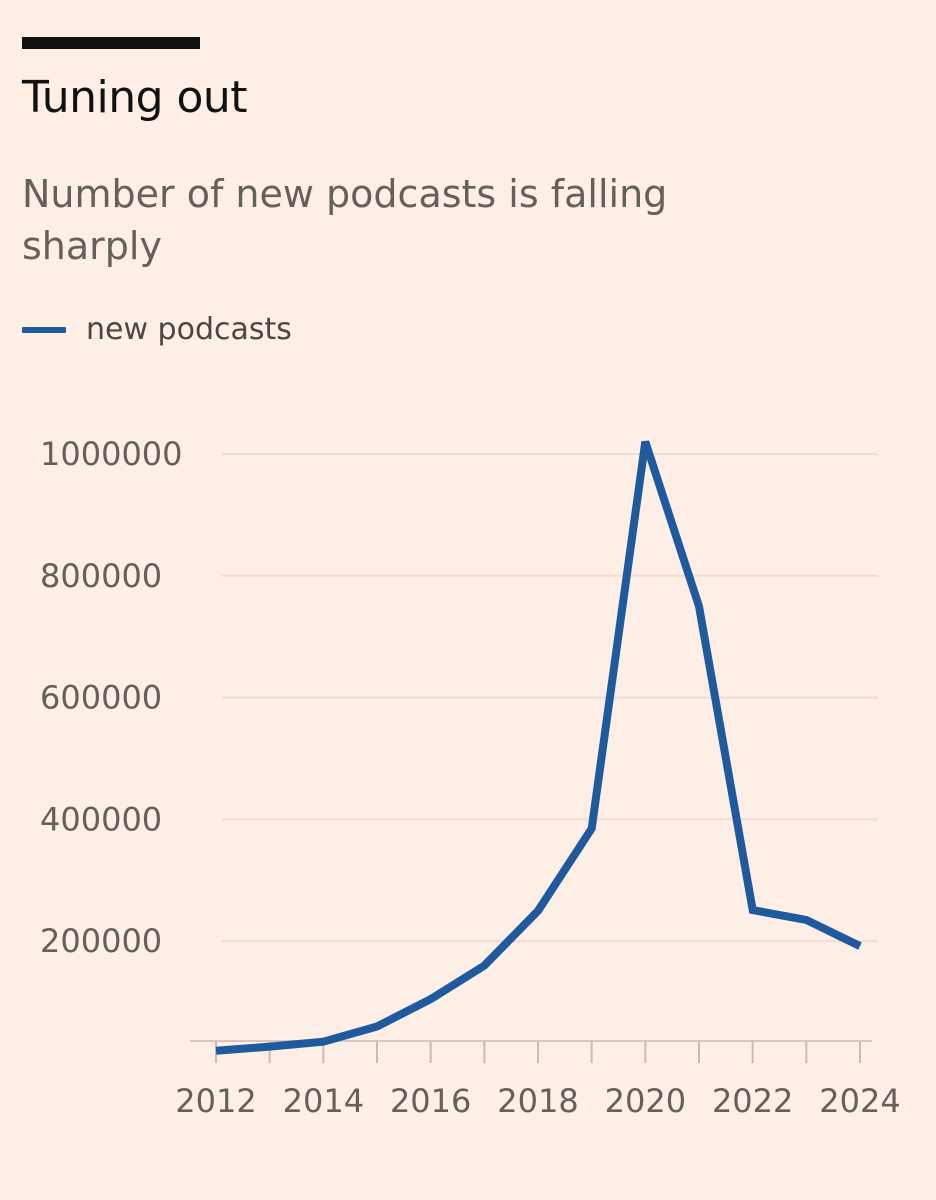 The height and width of the screenshot is (1200, 936). What do you see at coordinates (101, 576) in the screenshot?
I see `y-tick-label: 800000` at bounding box center [101, 576].